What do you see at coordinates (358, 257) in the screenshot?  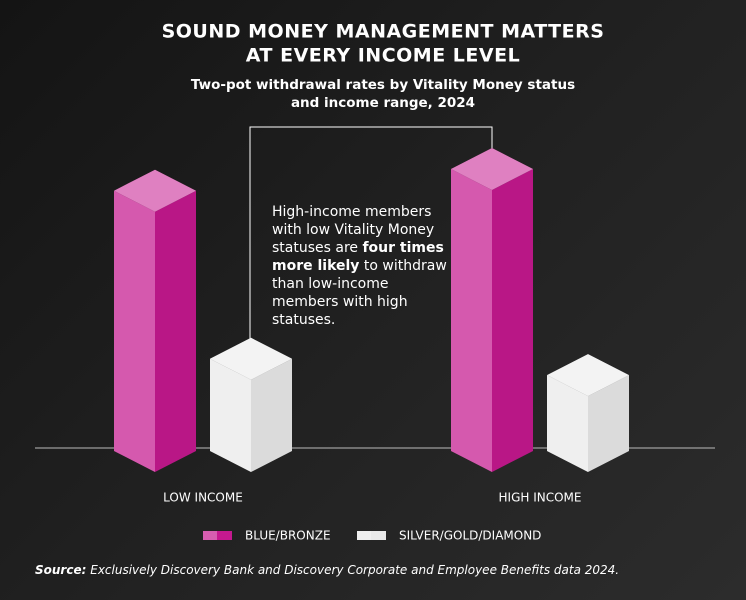 I see `annotation-emphasis: four times more likely` at bounding box center [358, 257].